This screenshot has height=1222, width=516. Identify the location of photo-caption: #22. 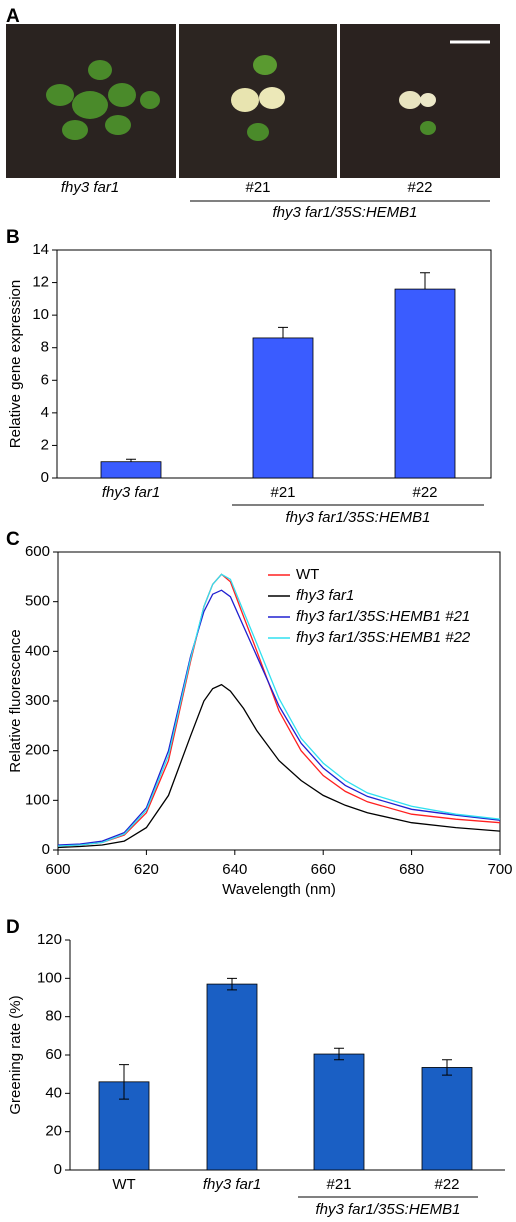
(419, 187).